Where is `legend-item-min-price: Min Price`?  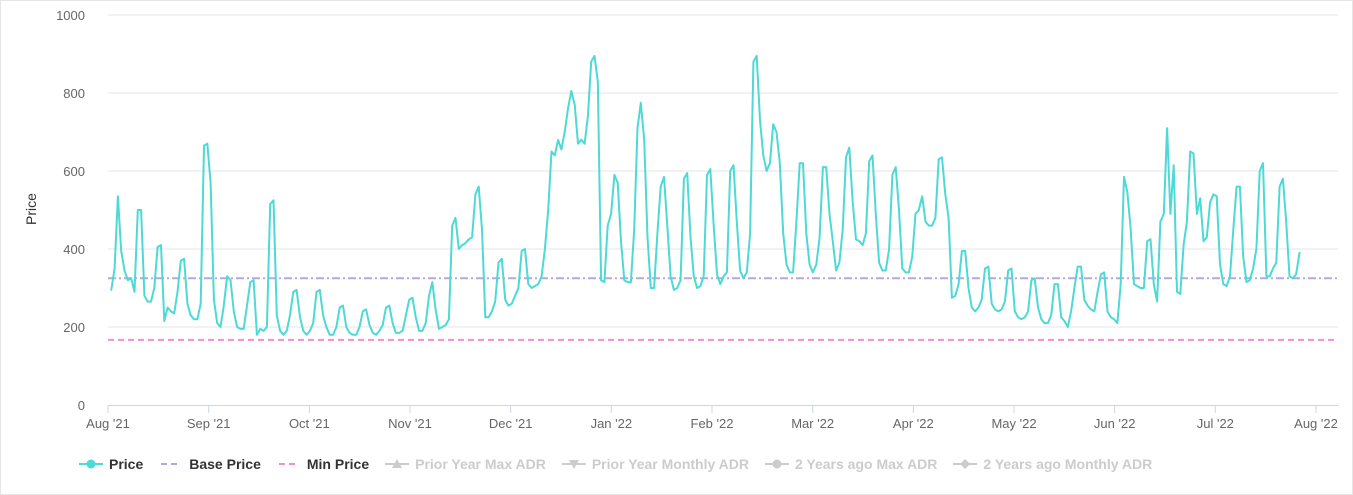
legend-item-min-price: Min Price is located at coordinates (323, 464).